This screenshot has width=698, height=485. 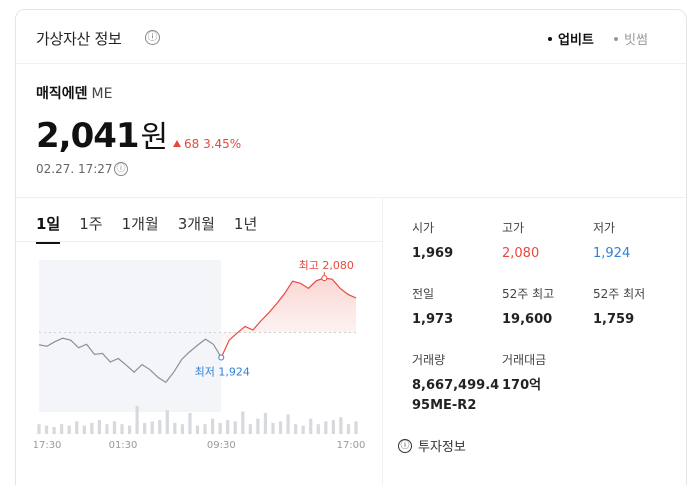 I want to click on card-title: 가상자산 정보, so click(x=79, y=39).